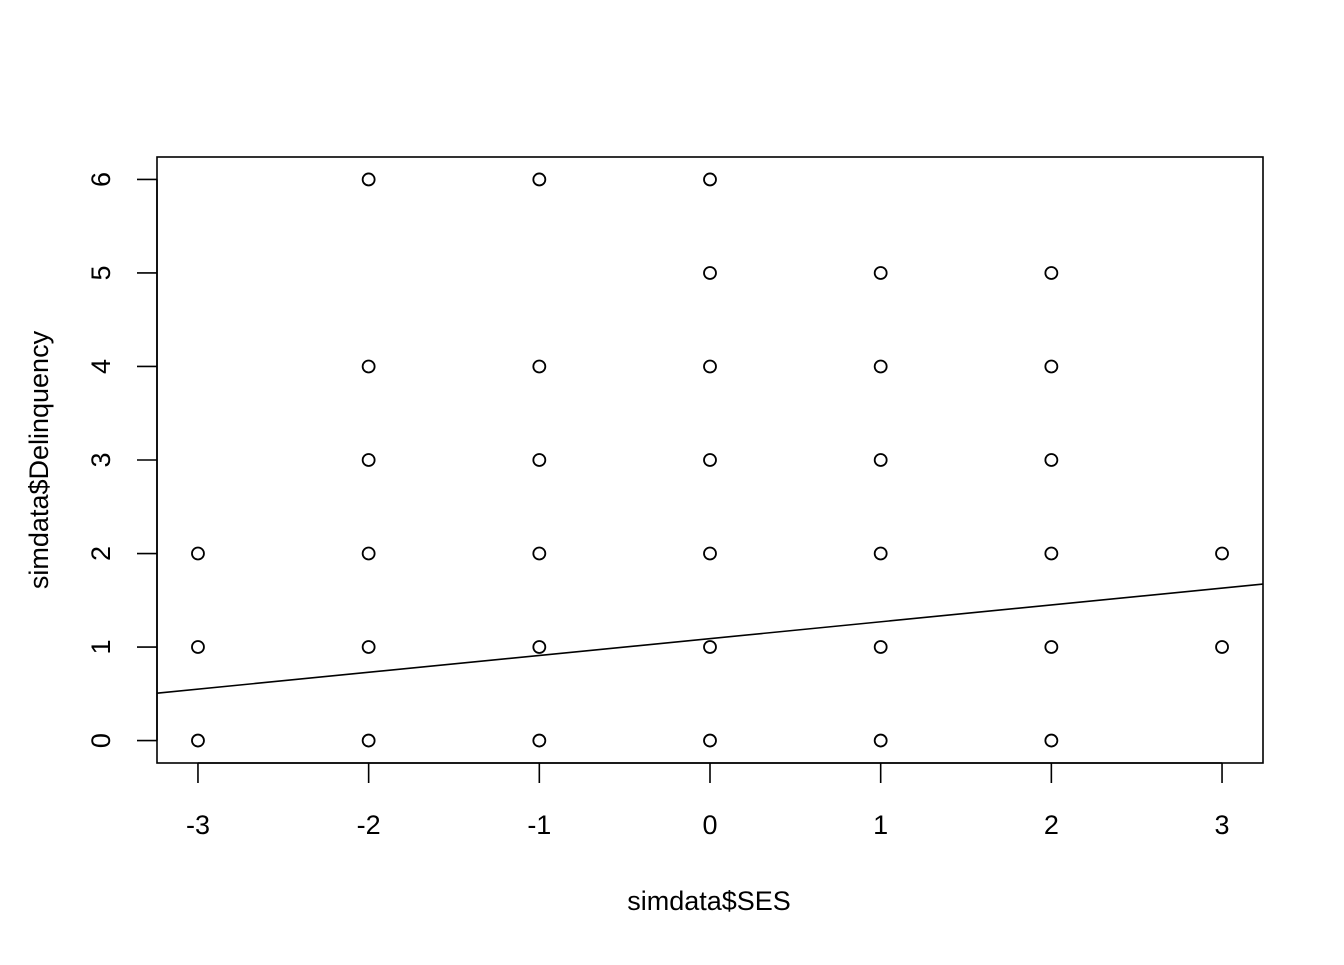  I want to click on x-axis-label: simdata$SES, so click(709, 901).